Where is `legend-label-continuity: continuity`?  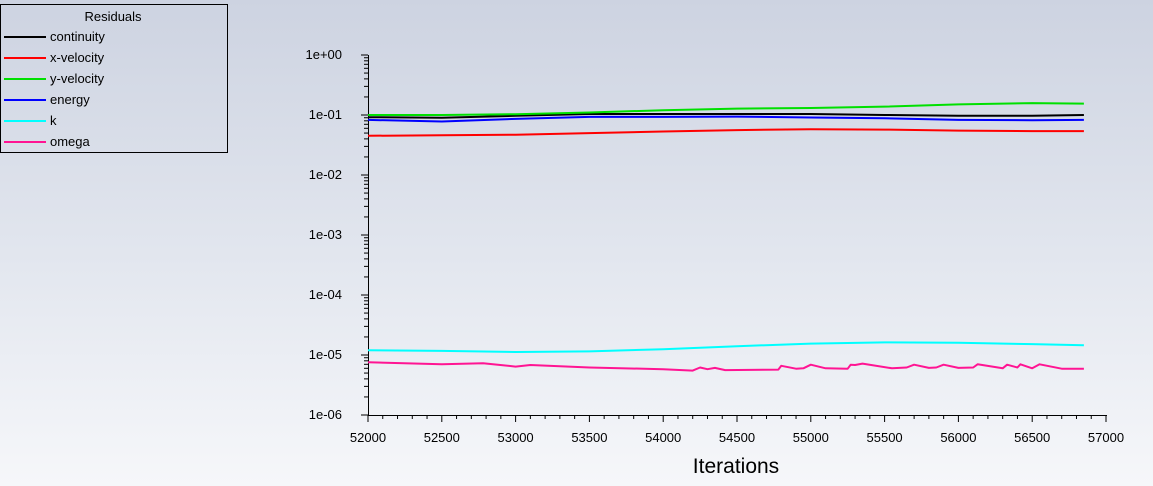
legend-label-continuity: continuity is located at coordinates (77, 36).